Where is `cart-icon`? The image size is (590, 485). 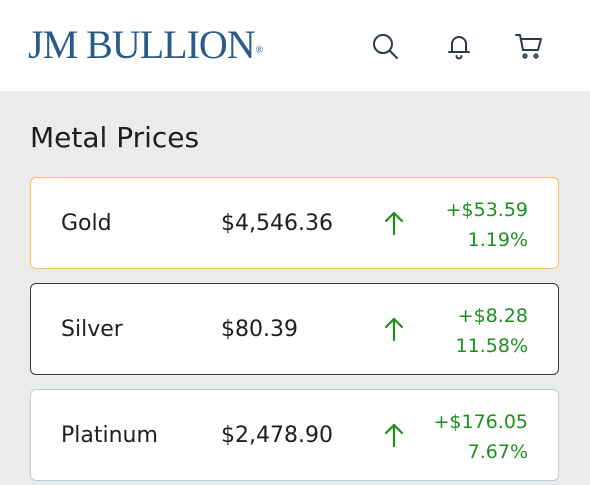 cart-icon is located at coordinates (528, 46).